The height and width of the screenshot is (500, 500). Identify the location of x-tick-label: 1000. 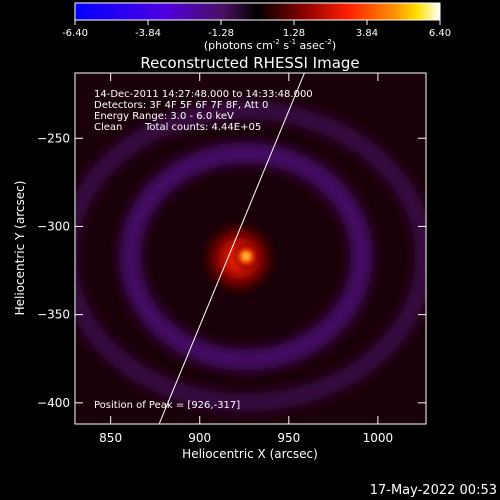
(378, 438).